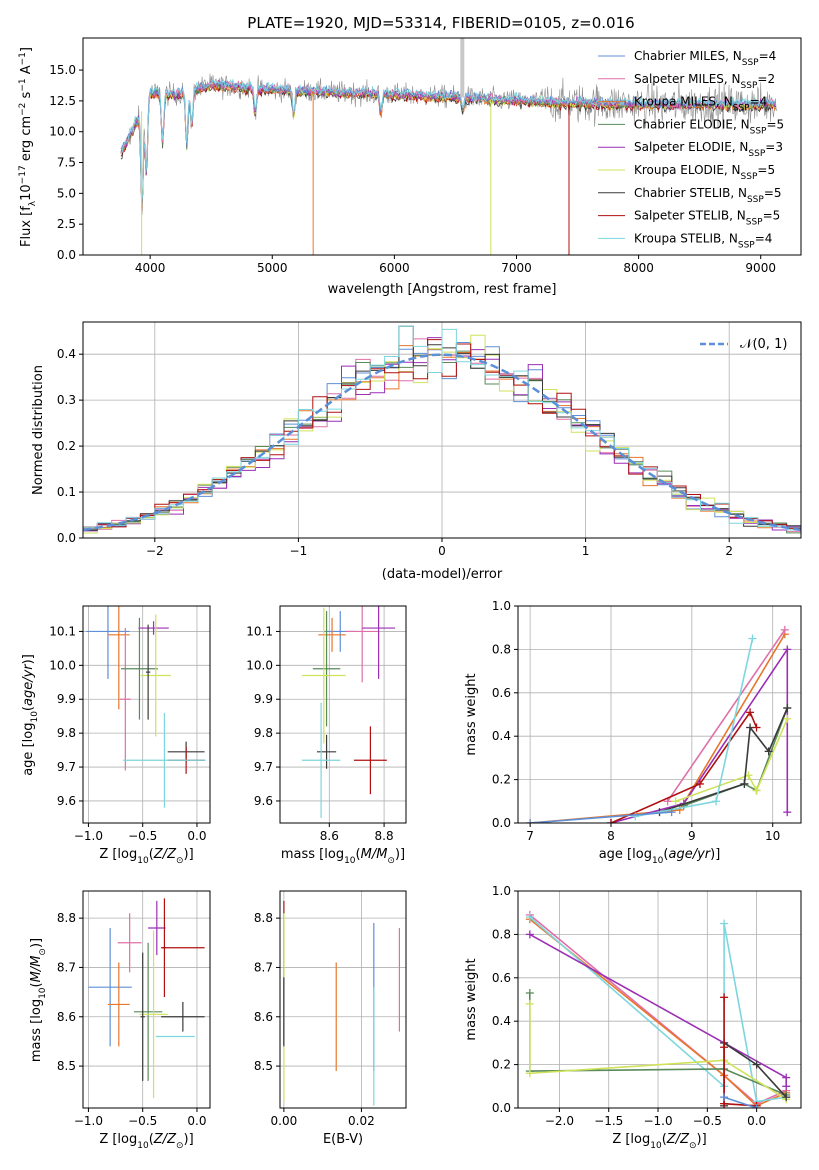 This screenshot has height=1170, width=819. What do you see at coordinates (66, 967) in the screenshot?
I see `y-tick-label: 8.7` at bounding box center [66, 967].